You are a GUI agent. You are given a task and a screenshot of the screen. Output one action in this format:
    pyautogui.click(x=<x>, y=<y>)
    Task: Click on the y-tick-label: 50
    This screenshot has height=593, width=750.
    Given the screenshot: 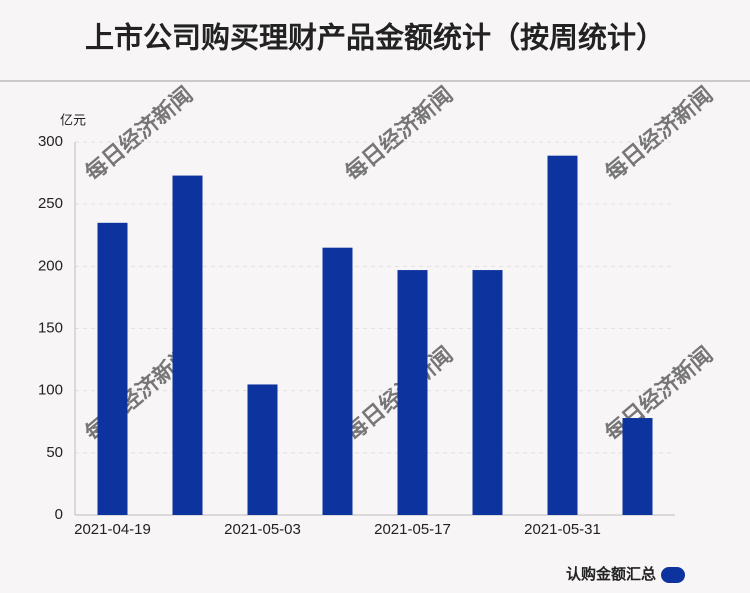 What is the action you would take?
    pyautogui.click(x=54, y=452)
    